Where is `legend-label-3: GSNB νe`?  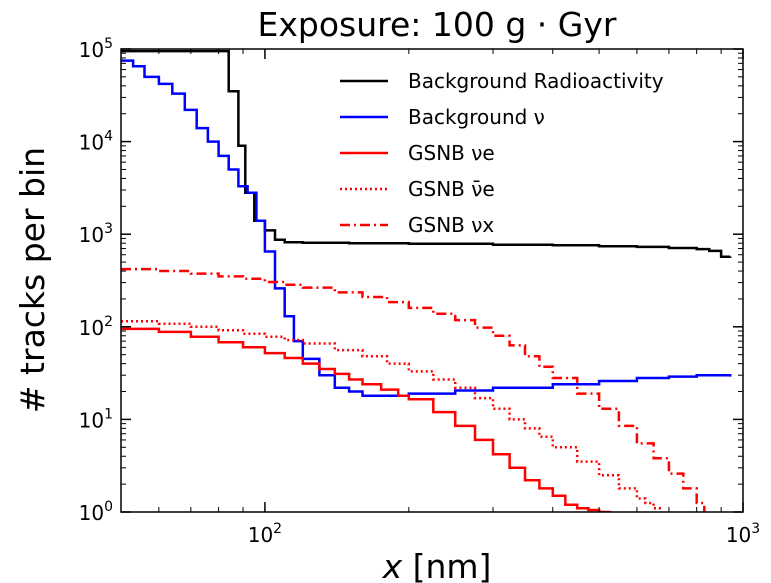 legend-label-3: GSNB νe is located at coordinates (451, 153).